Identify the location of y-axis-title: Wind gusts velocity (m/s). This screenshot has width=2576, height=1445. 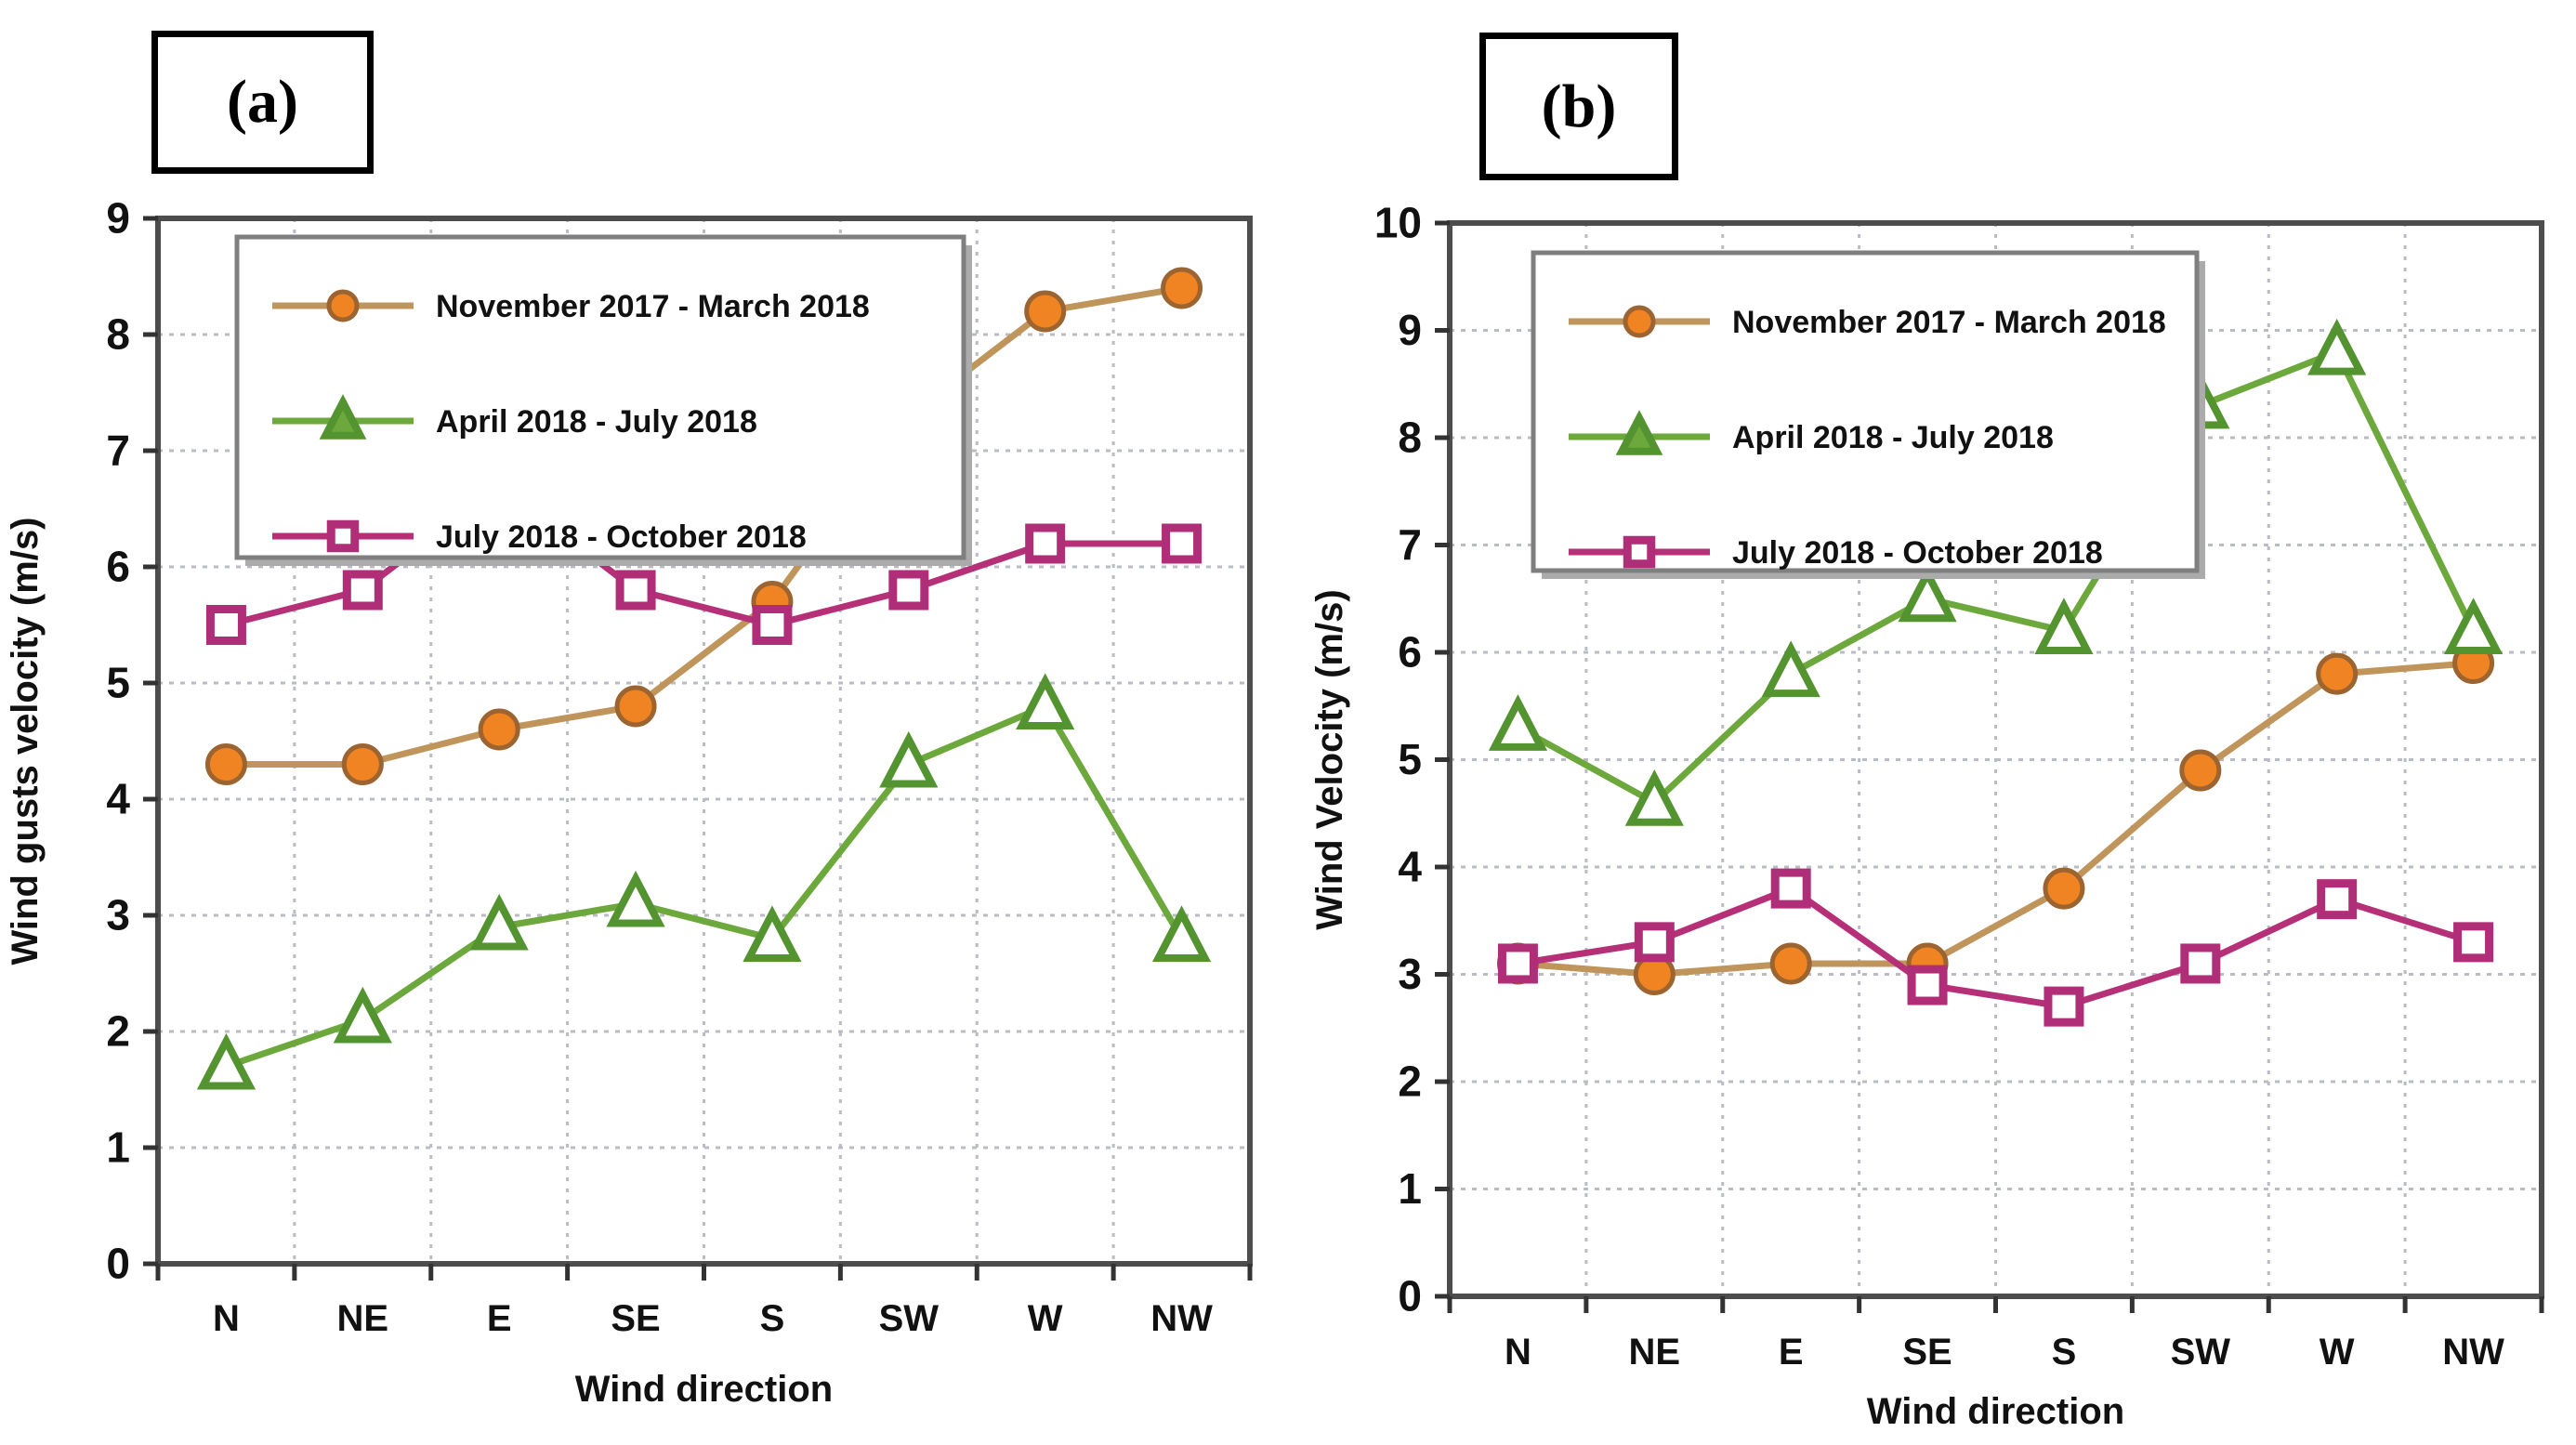
(25, 742).